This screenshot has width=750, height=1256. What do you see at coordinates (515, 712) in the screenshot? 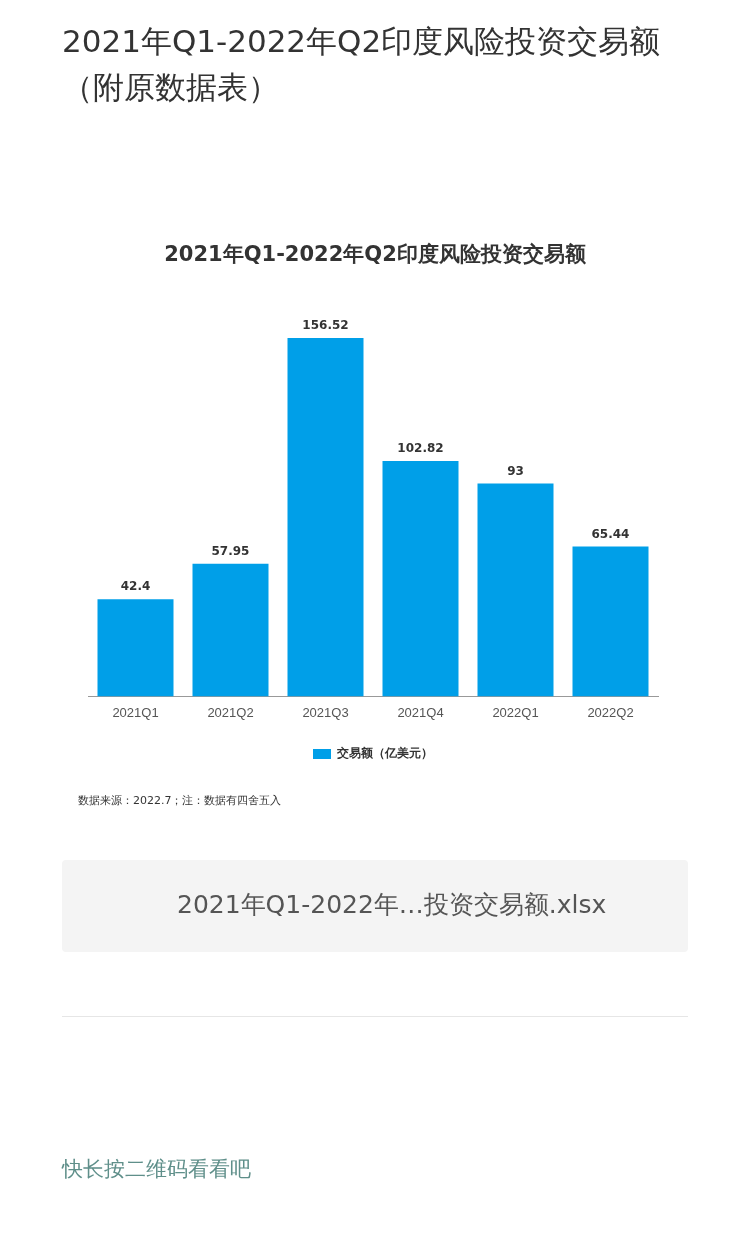
I see `x-tick-label: 2022Q1` at bounding box center [515, 712].